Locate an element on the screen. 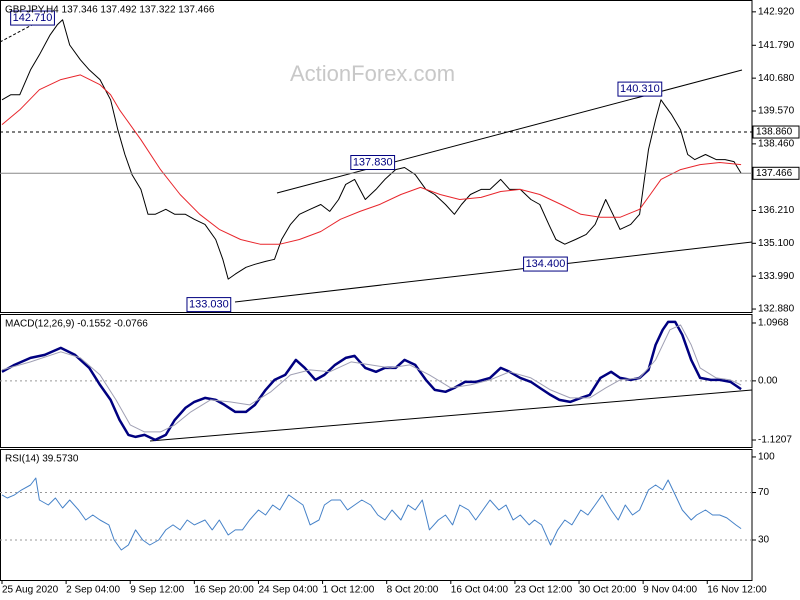 The height and width of the screenshot is (600, 800). annotation-label: 140.310 is located at coordinates (640, 89).